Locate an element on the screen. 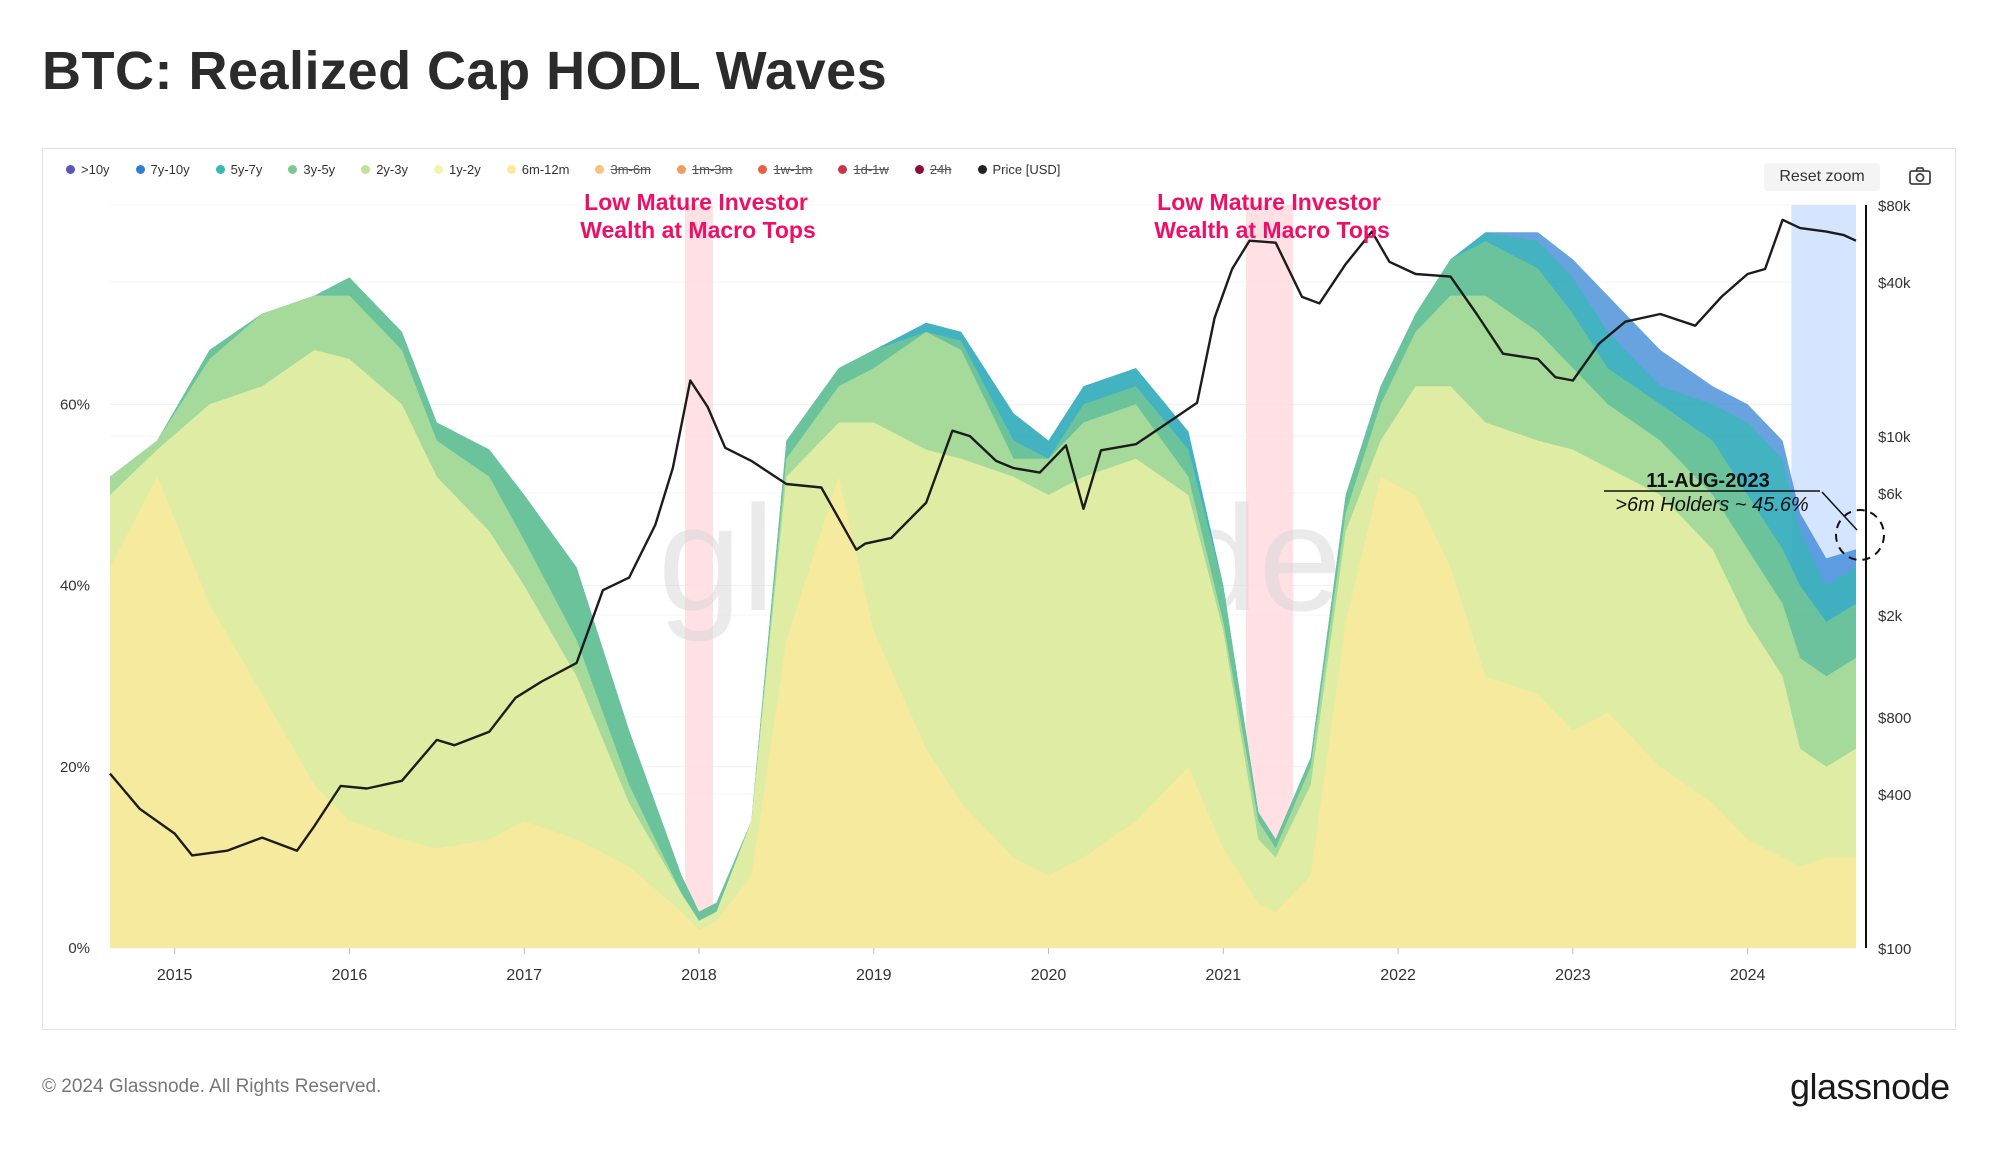 Image resolution: width=2000 pixels, height=1152 pixels. legend-label: 3y-5y is located at coordinates (319, 169).